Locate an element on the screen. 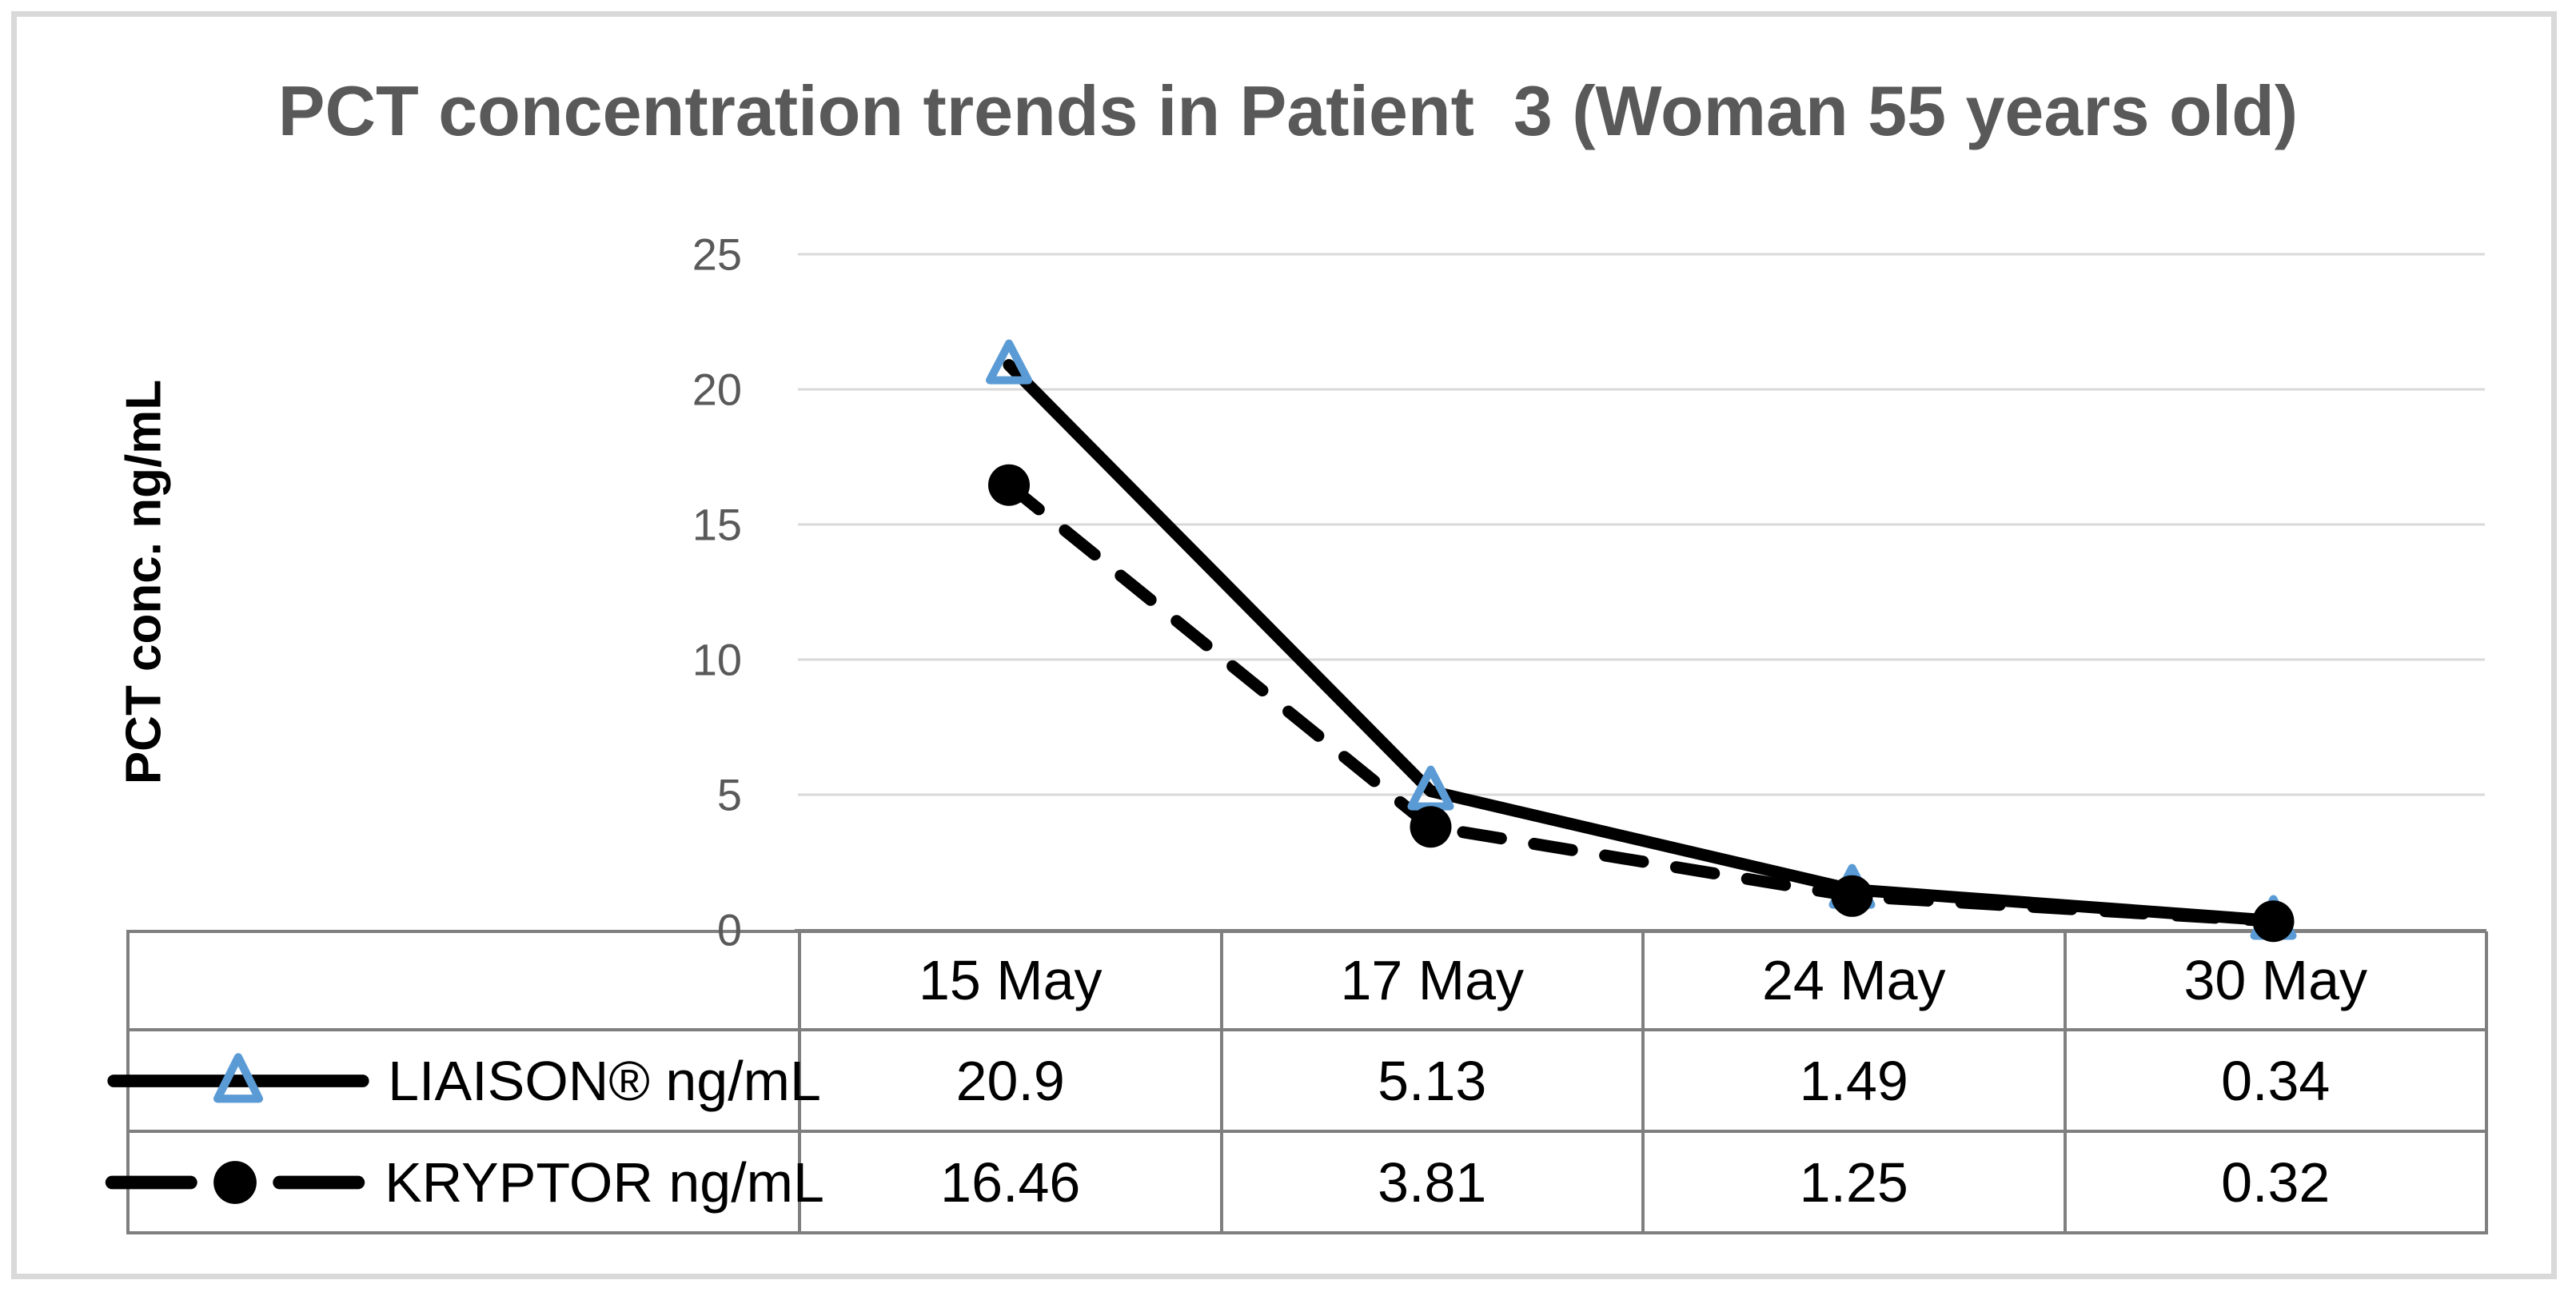 This screenshot has width=2576, height=1292. table-header-row: 15 May 17 May 24 May 30 May is located at coordinates (1307, 981).